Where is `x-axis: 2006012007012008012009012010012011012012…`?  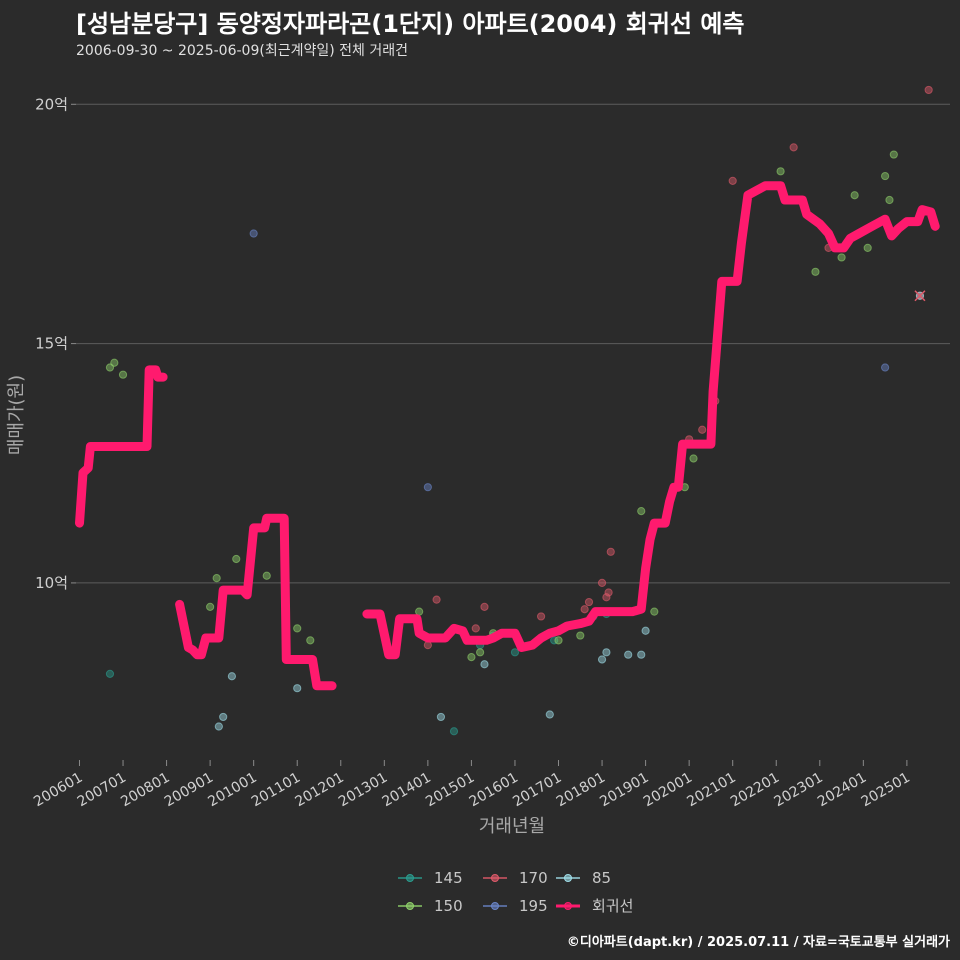
x-axis: 2006012007012008012009012010012011012012… is located at coordinates (472, 785).